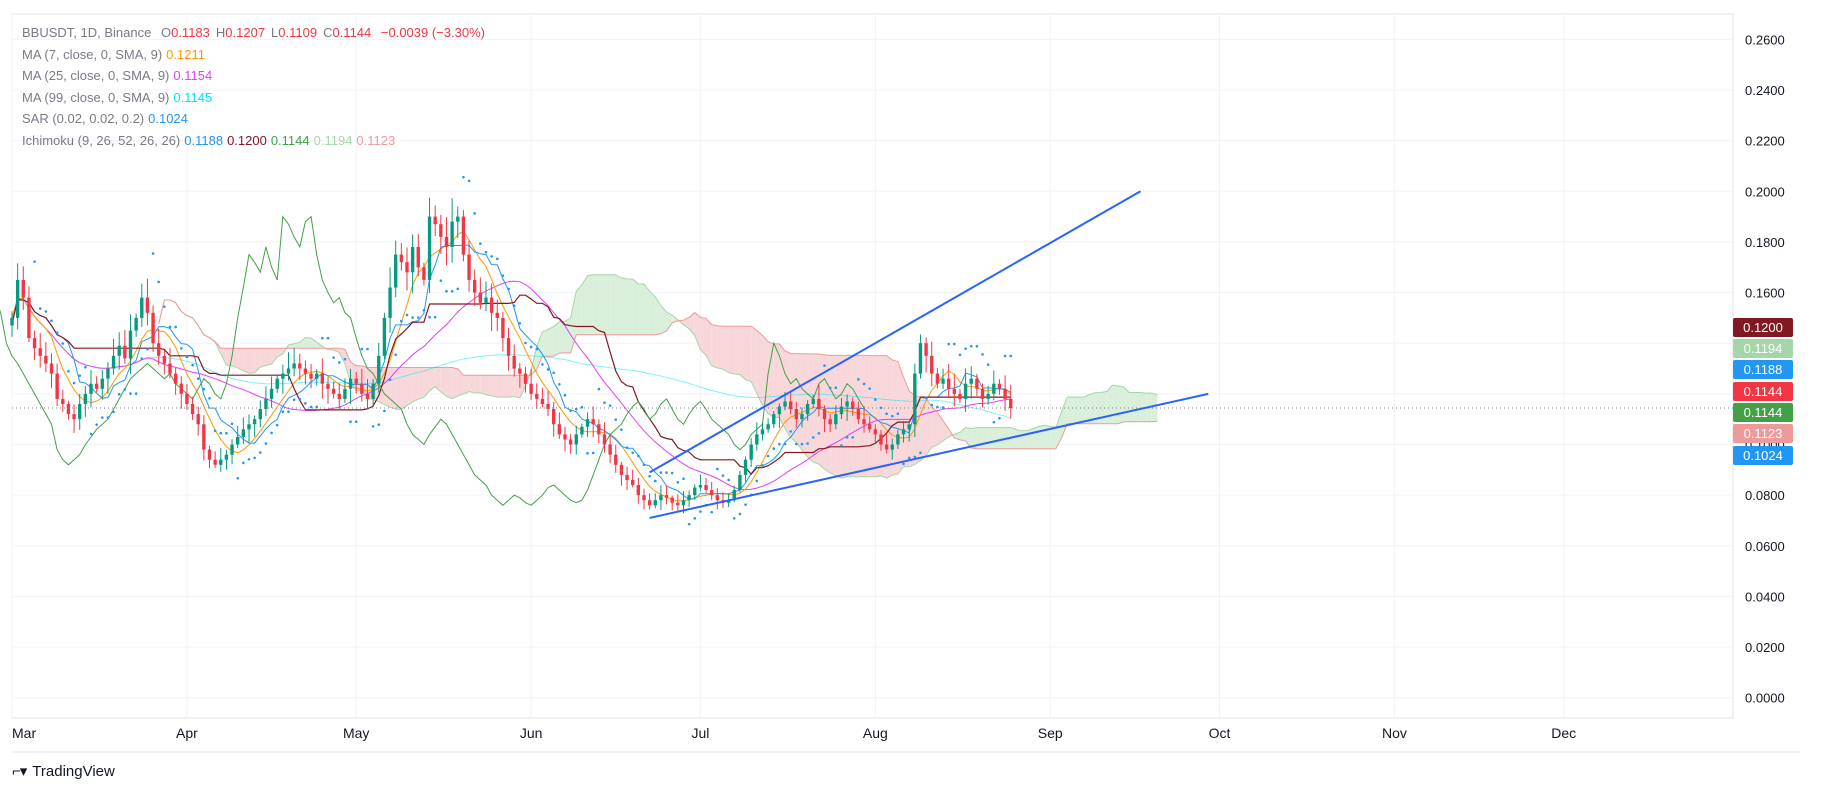  Describe the element at coordinates (290, 140) in the screenshot. I see `indicator-value: 0.1144` at that location.